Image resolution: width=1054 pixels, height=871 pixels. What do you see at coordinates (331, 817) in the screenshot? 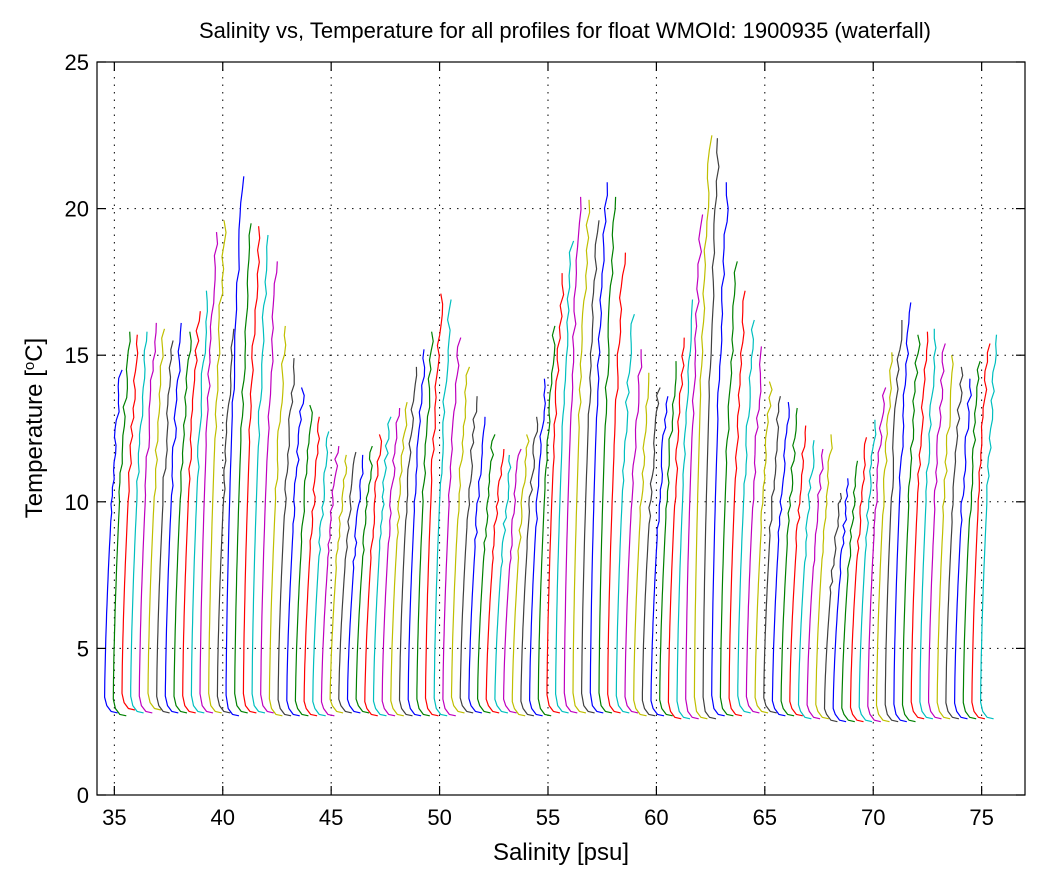
I see `x-tick-label: 45` at bounding box center [331, 817].